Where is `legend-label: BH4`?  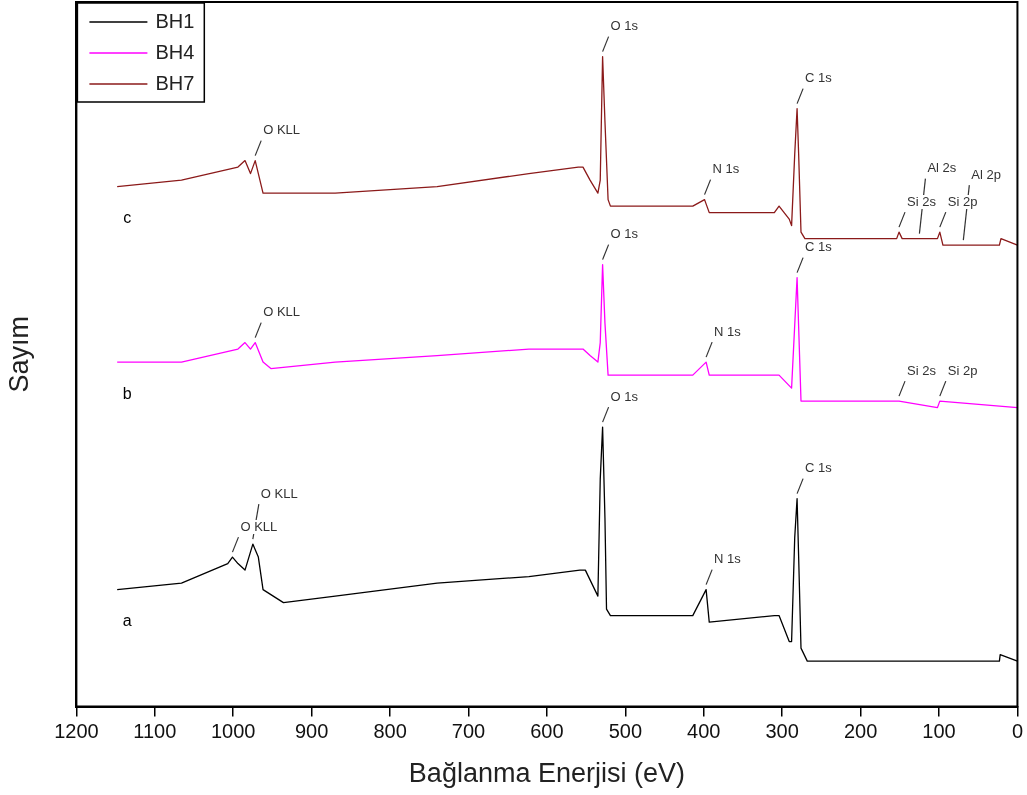 legend-label: BH4 is located at coordinates (175, 51).